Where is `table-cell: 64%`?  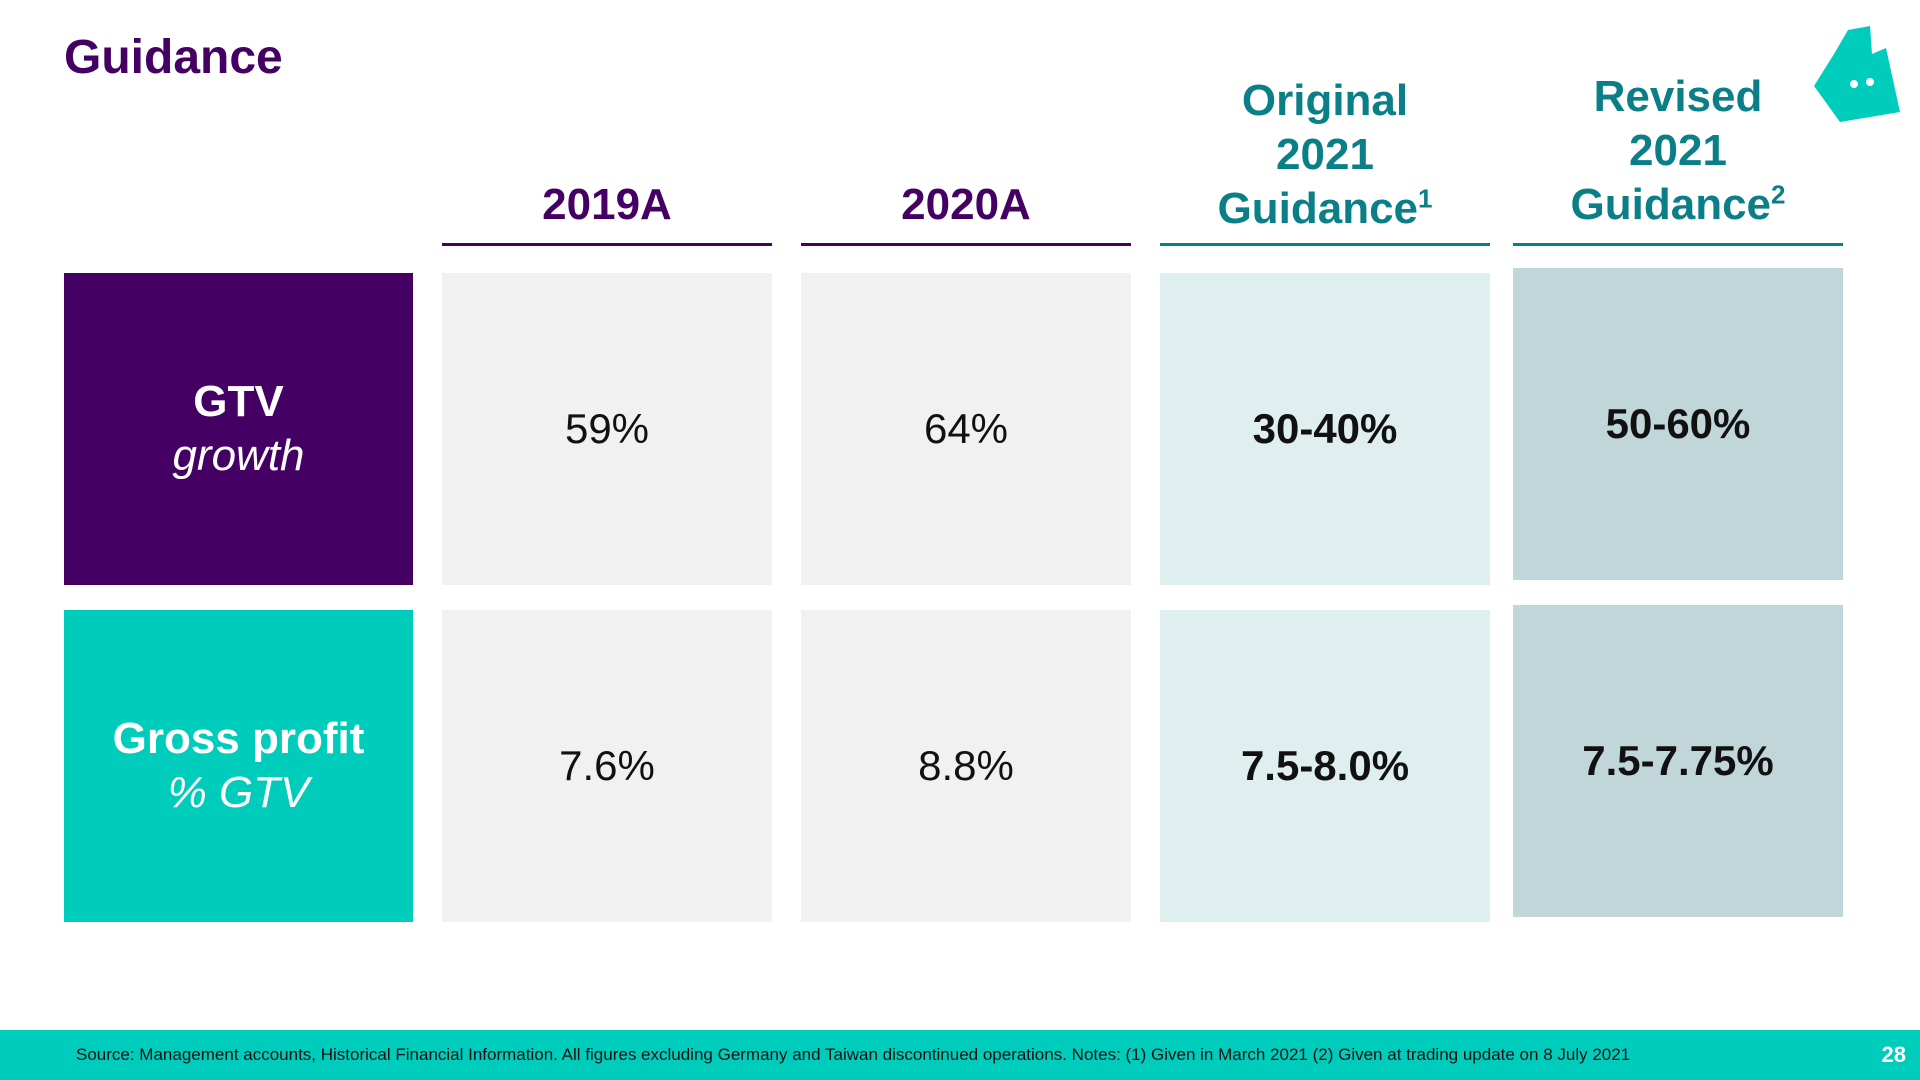
table-cell: 64% is located at coordinates (966, 429).